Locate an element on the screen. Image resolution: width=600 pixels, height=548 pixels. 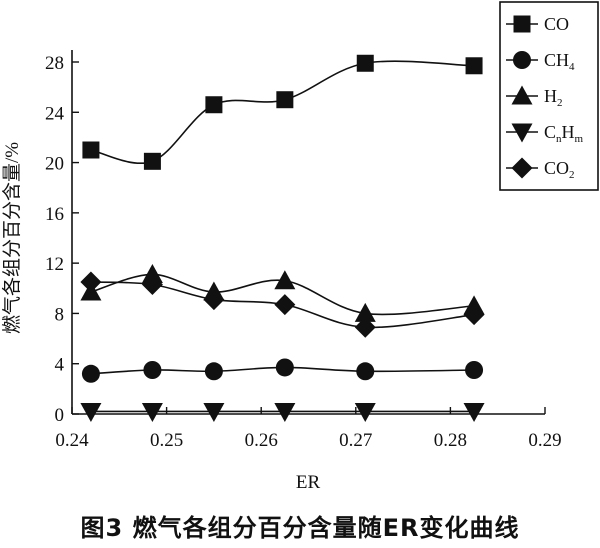
y-tick-label: 20 is located at coordinates (54, 164).